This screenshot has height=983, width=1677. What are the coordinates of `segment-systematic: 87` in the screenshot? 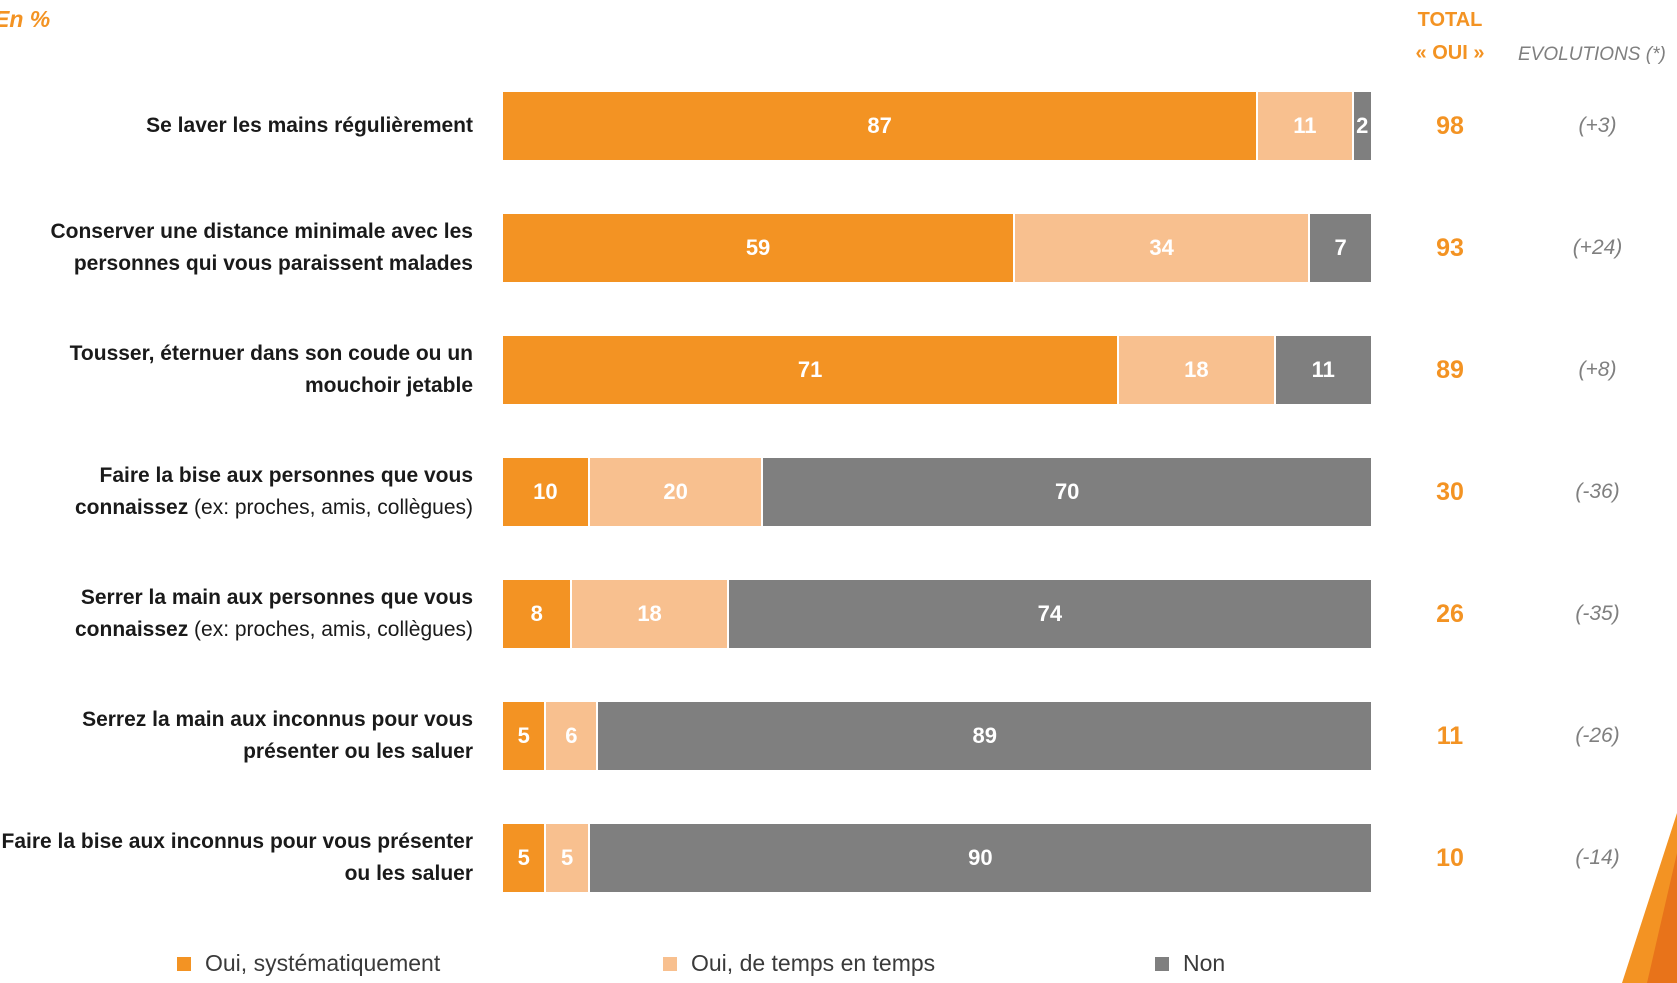 It's located at (881, 126).